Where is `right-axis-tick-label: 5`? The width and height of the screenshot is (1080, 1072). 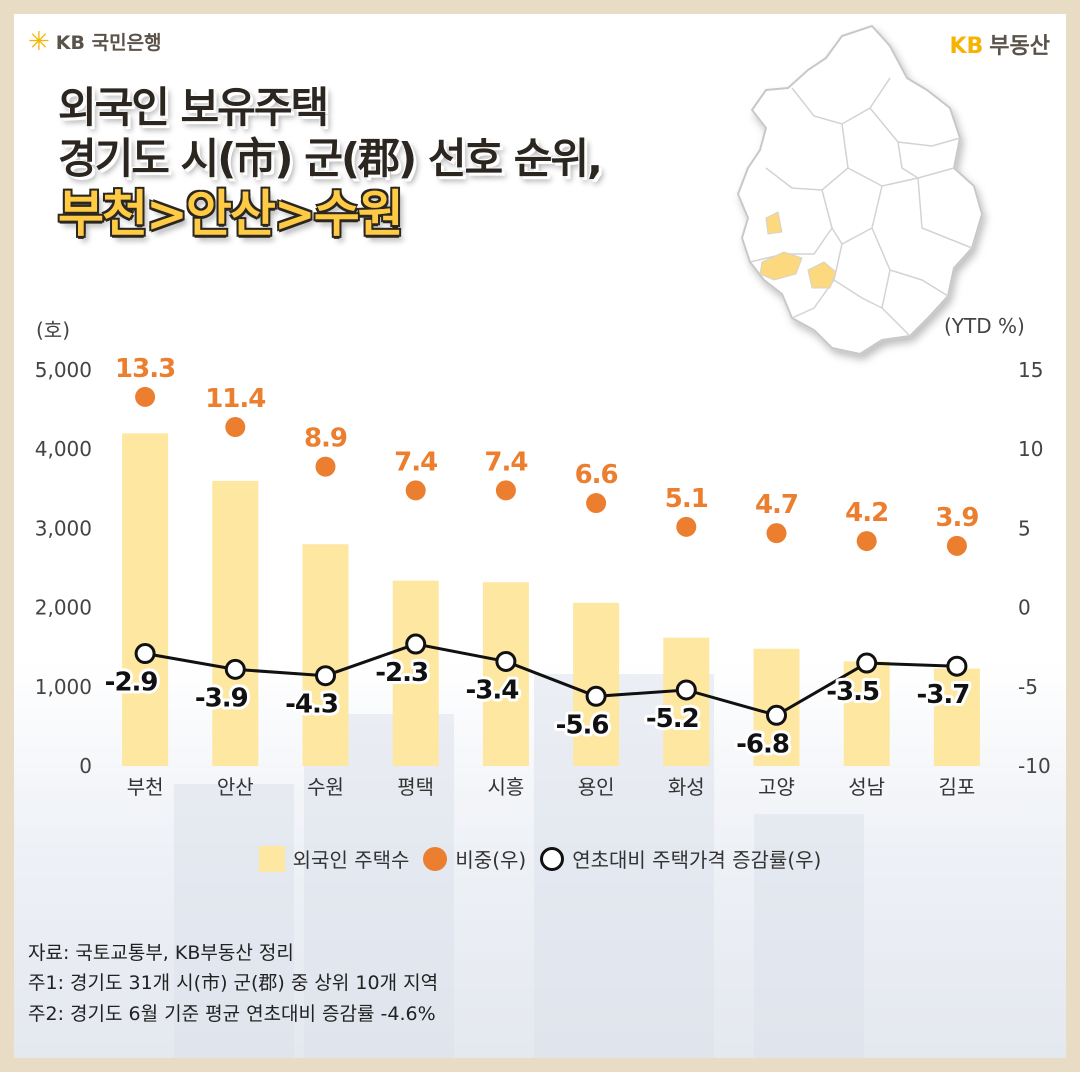 right-axis-tick-label: 5 is located at coordinates (1024, 528).